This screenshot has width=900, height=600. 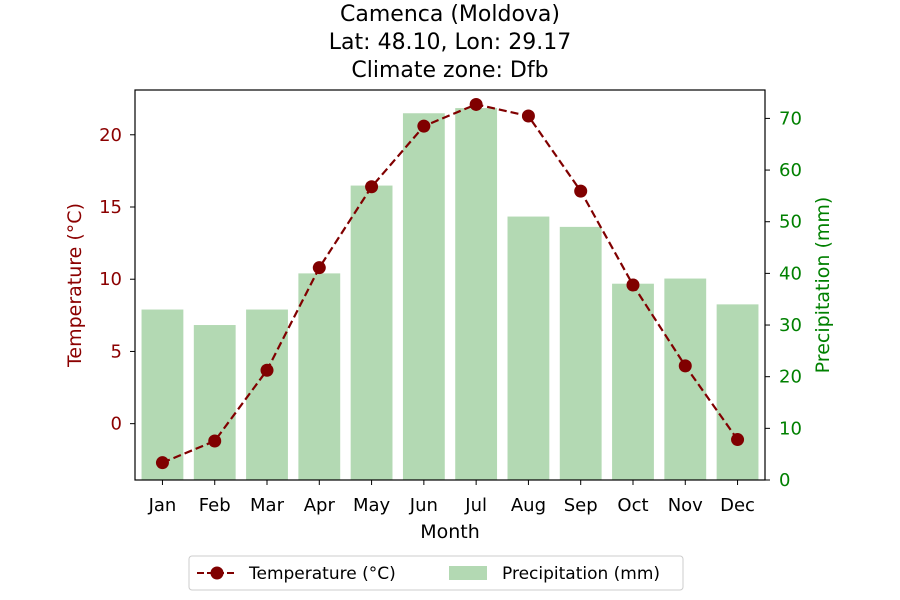 I want to click on x-tick-label: Aug, so click(x=528, y=505).